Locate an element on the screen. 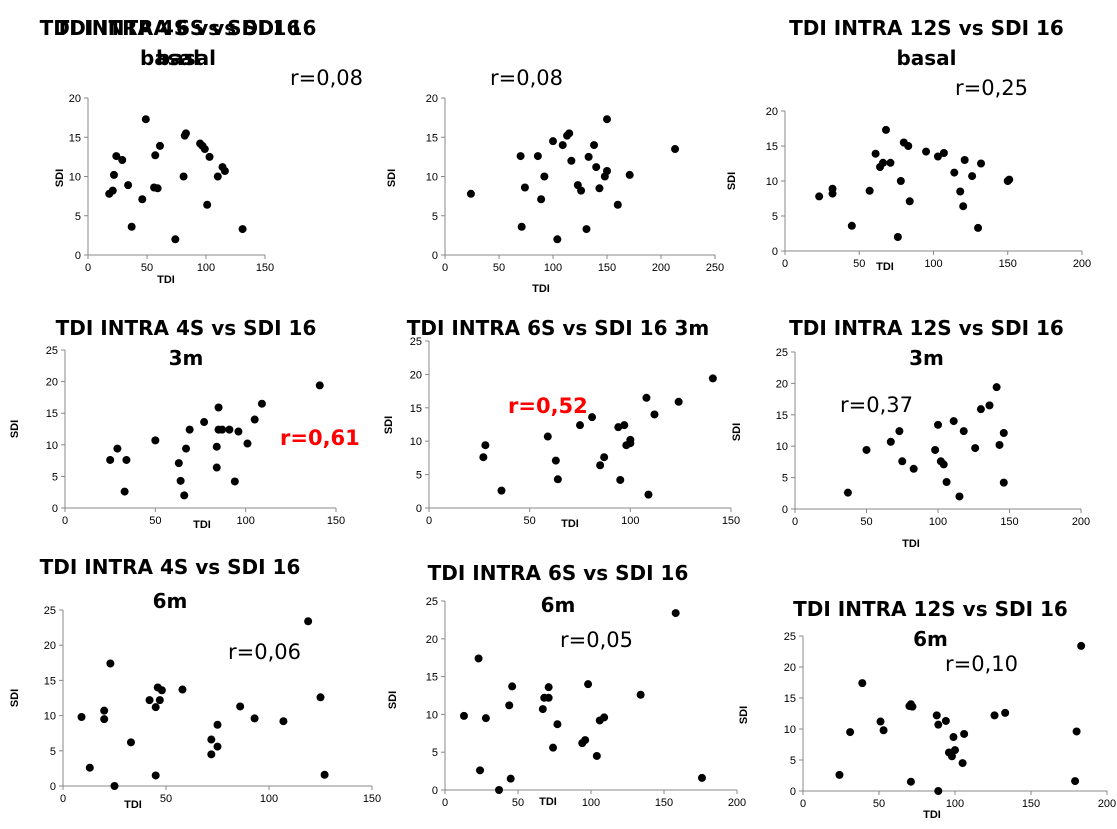 The height and width of the screenshot is (829, 1117). y-tick-label: 25 is located at coordinates (50, 611).